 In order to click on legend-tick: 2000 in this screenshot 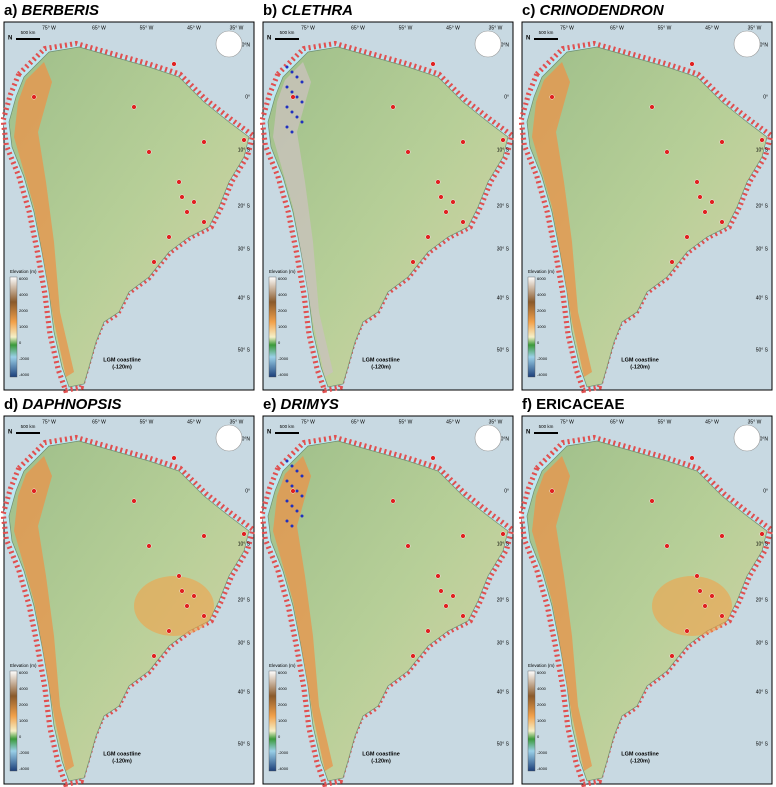, I will do `click(24, 310)`.